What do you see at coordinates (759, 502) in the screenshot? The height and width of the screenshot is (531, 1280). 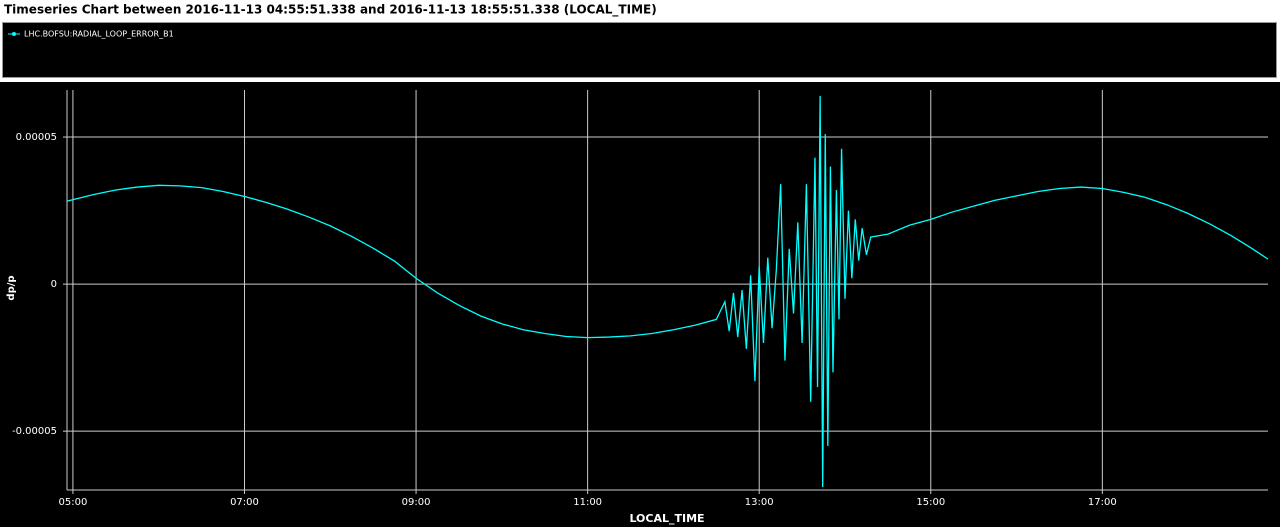 I see `x-tick-label: 13:00` at bounding box center [759, 502].